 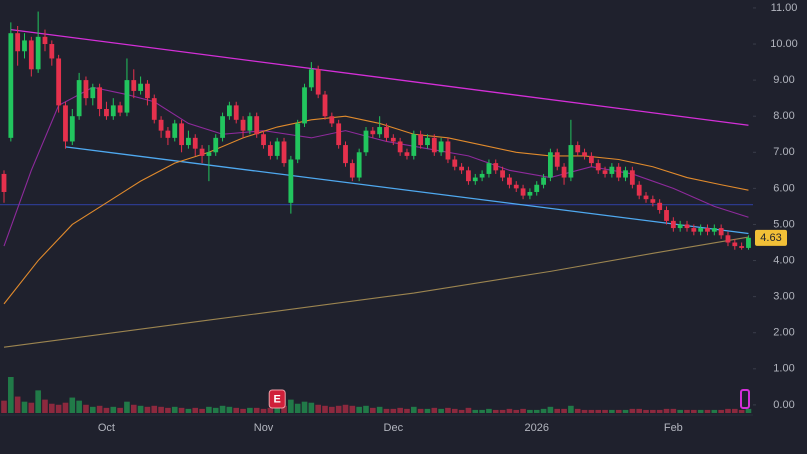 What do you see at coordinates (783, 80) in the screenshot?
I see `y-tick-label: 9.00` at bounding box center [783, 80].